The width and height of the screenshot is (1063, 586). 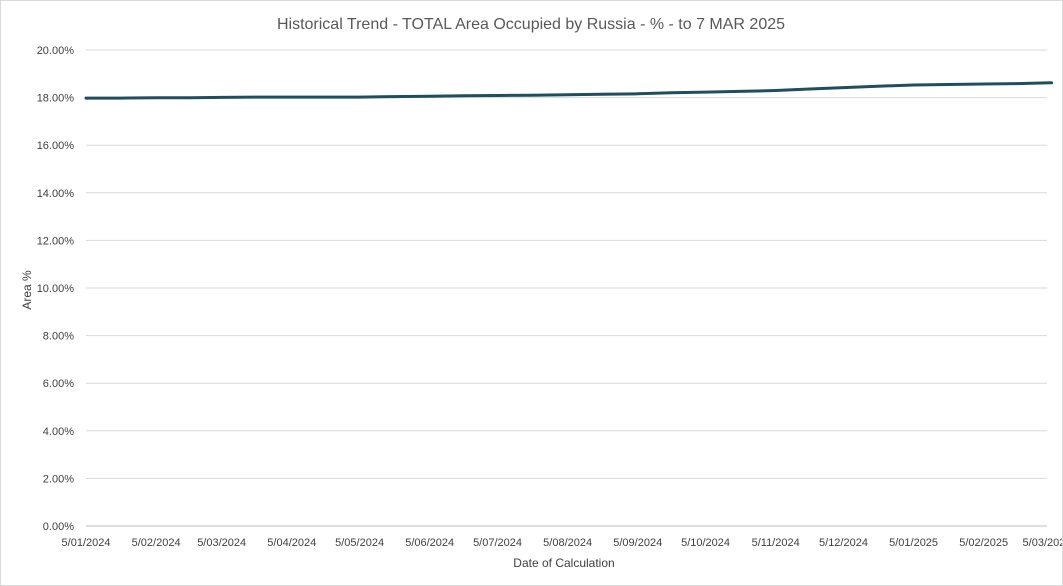 What do you see at coordinates (637, 543) in the screenshot?
I see `x-tick-label: 5/09/2024` at bounding box center [637, 543].